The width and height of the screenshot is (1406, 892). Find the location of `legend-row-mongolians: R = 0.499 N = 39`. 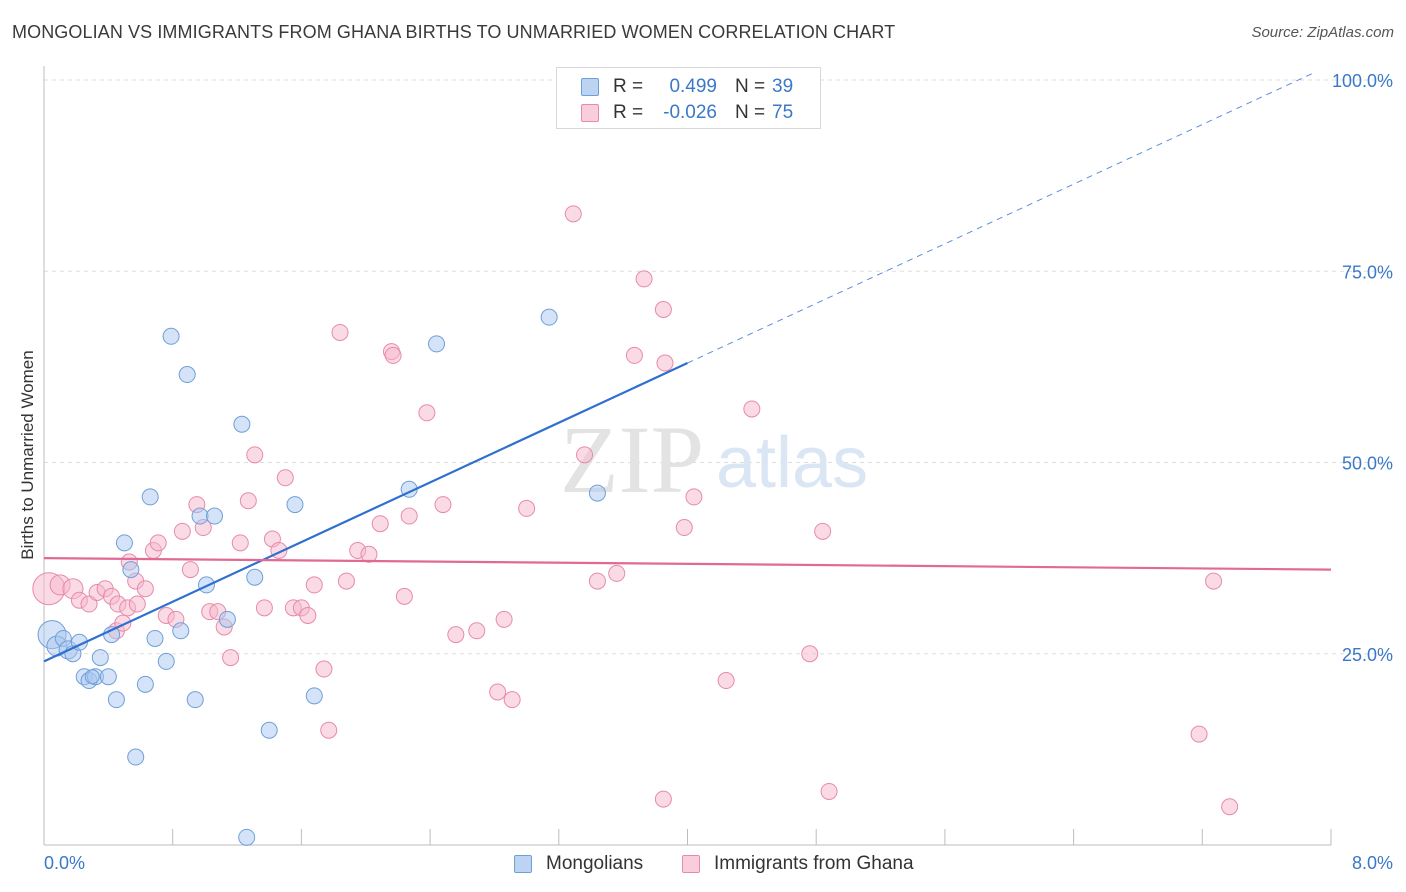

legend-row-mongolians: R = 0.499 N = 39 is located at coordinates (688, 88).